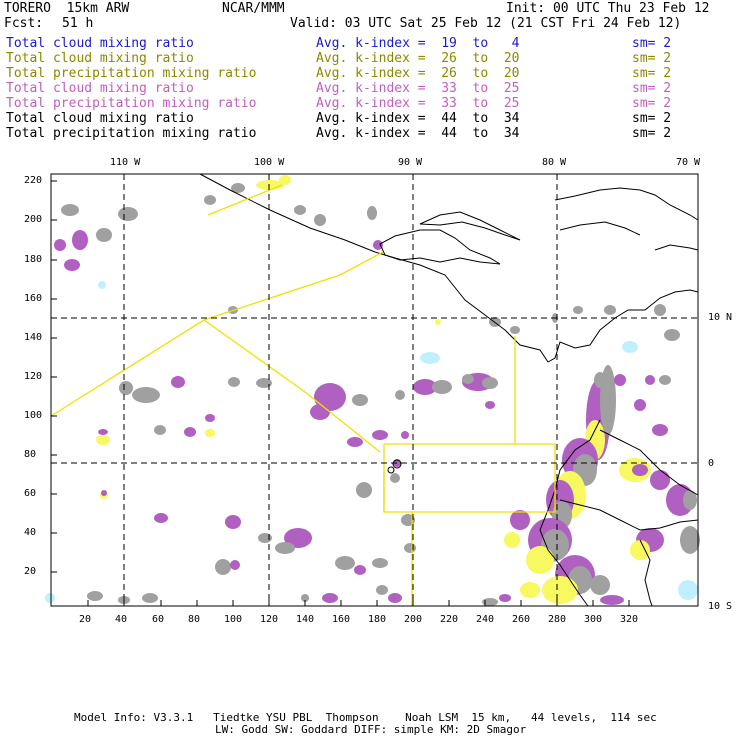  What do you see at coordinates (194, 619) in the screenshot?
I see `x-tick-label: 80` at bounding box center [194, 619].